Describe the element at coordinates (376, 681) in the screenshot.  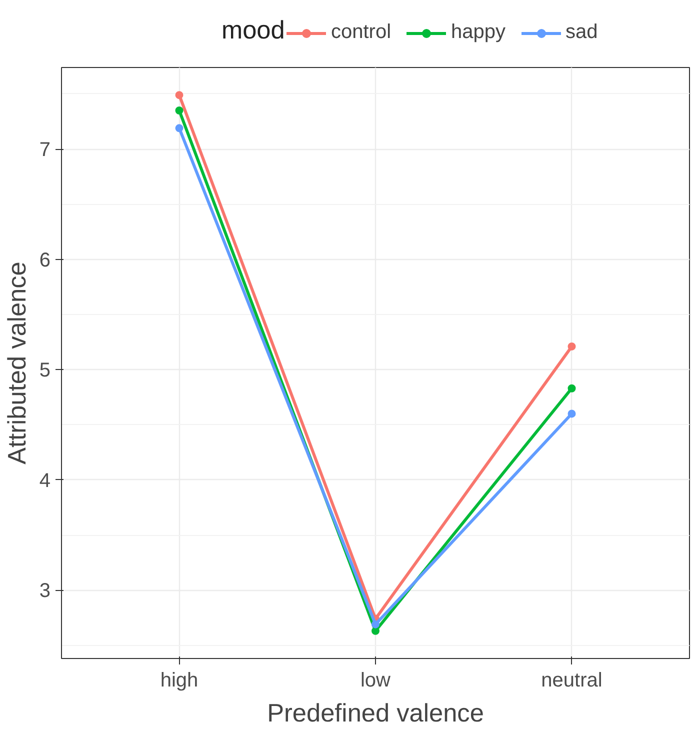
I see `x-tick-label: low` at that location.